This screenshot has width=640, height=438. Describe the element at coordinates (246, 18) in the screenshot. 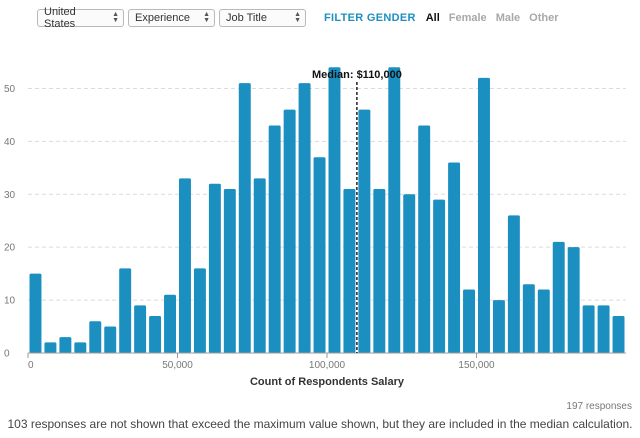

I see `job-title-select-value: Job Title` at that location.